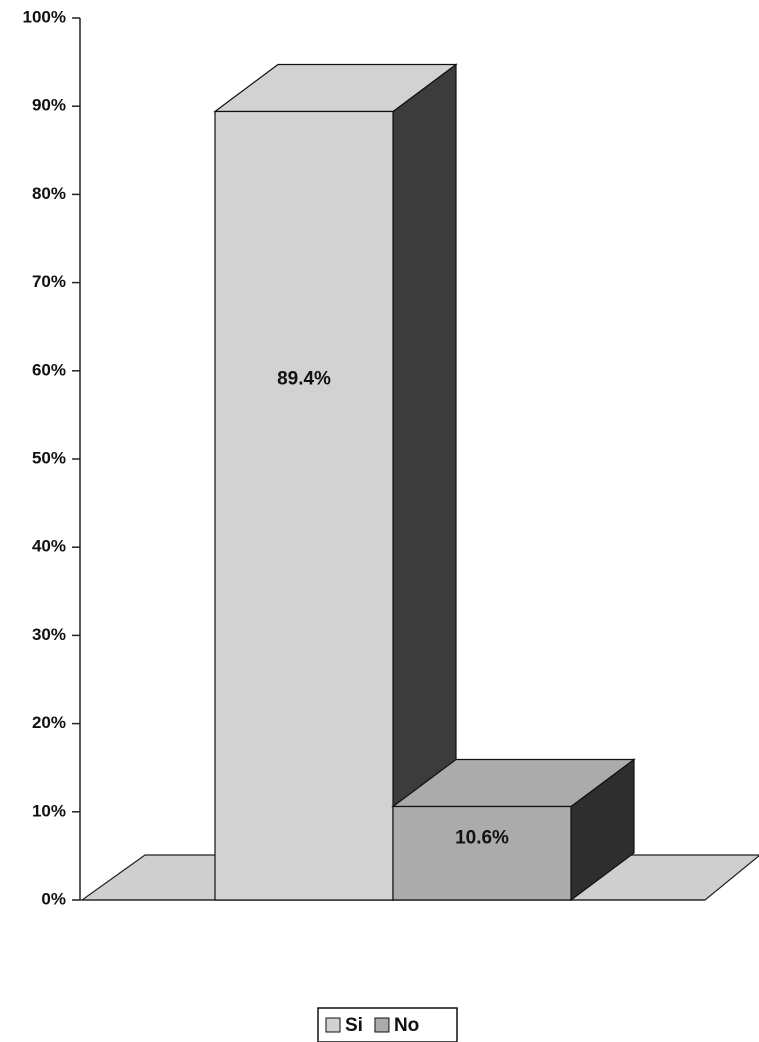  Describe the element at coordinates (53, 898) in the screenshot. I see `y-tick-label: 0%` at that location.